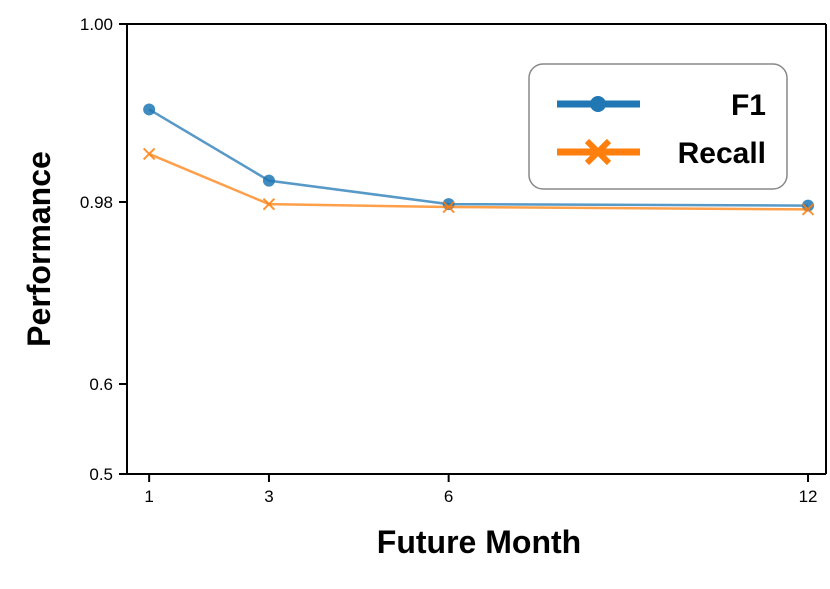 The width and height of the screenshot is (830, 589). What do you see at coordinates (479, 542) in the screenshot?
I see `x-axis-title: Future Month` at bounding box center [479, 542].